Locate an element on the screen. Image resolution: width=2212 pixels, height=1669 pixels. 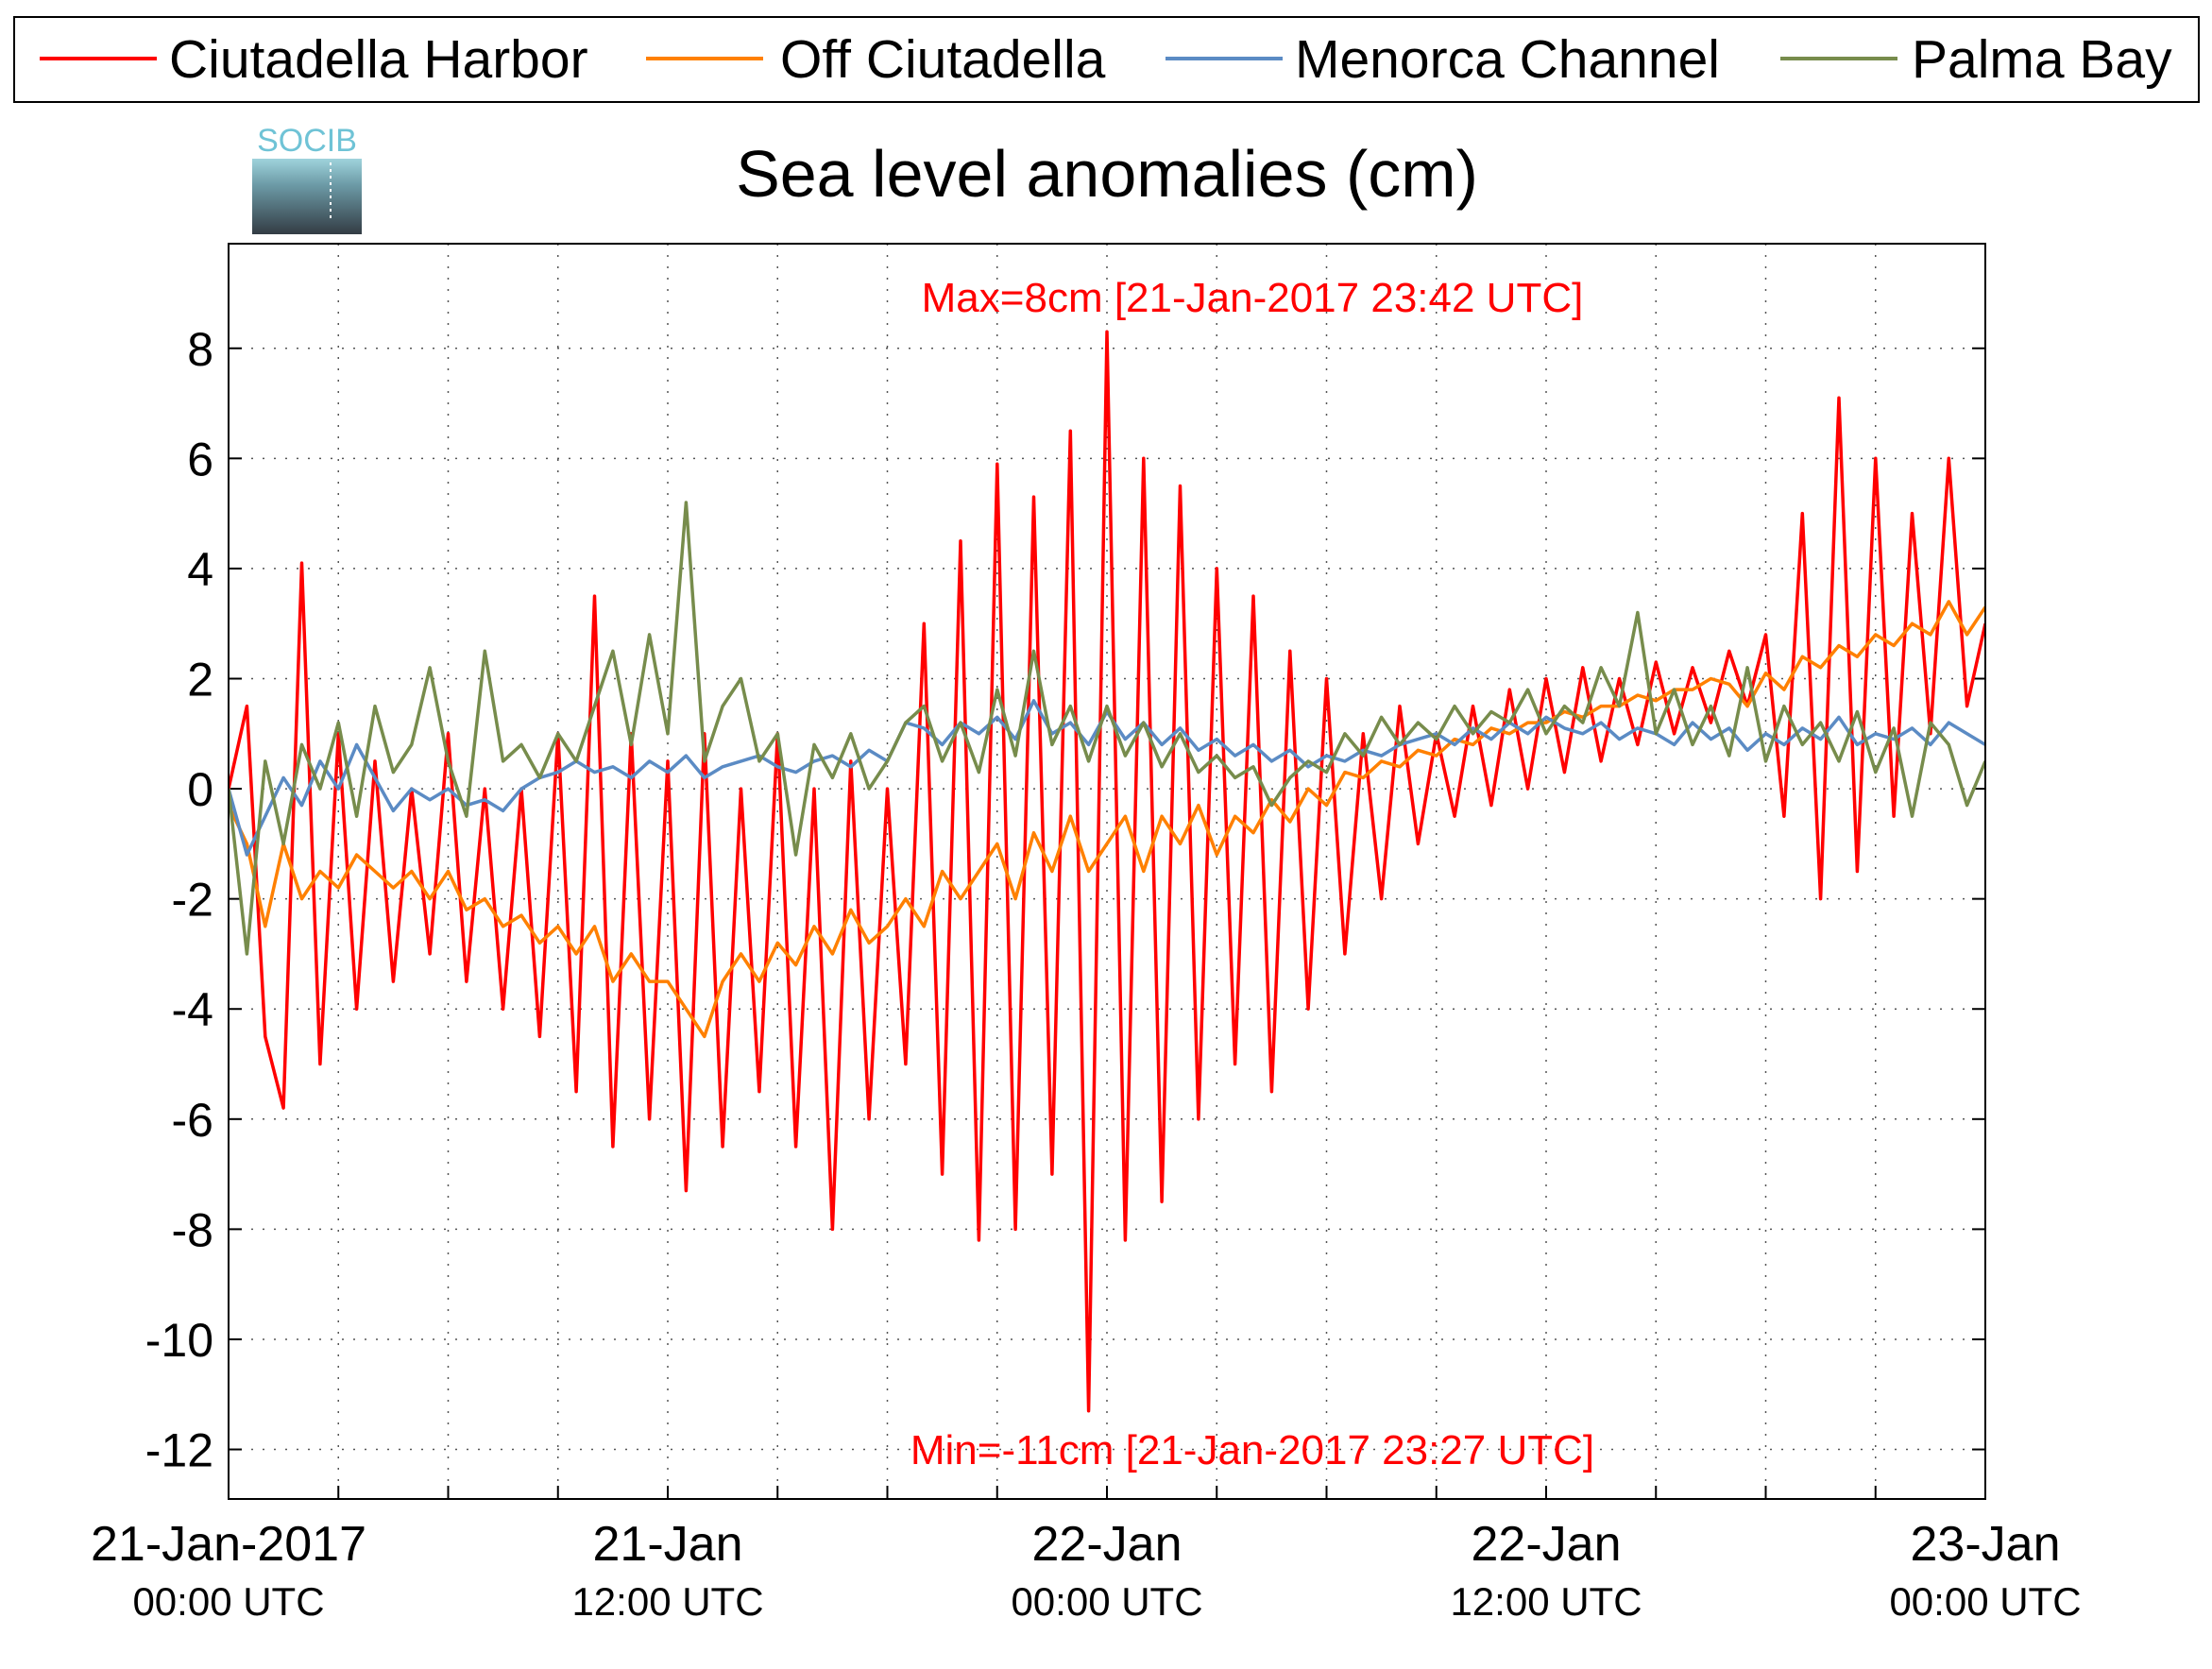
legend-label: Palma Bay is located at coordinates (2042, 60).